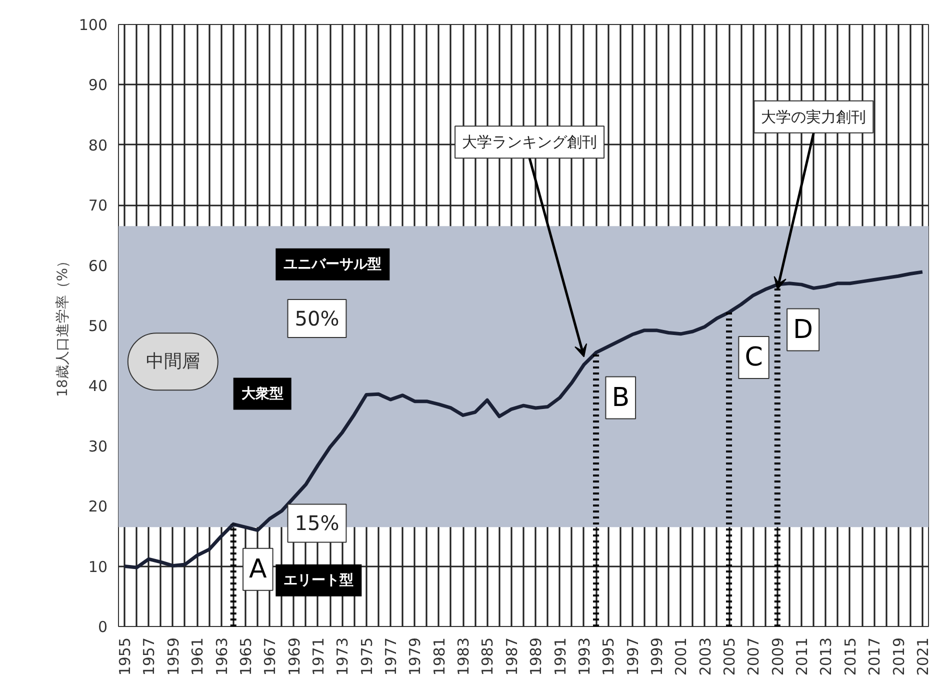 The width and height of the screenshot is (937, 678). I want to click on annotation: 大学ランキング創刊, so click(530, 142).